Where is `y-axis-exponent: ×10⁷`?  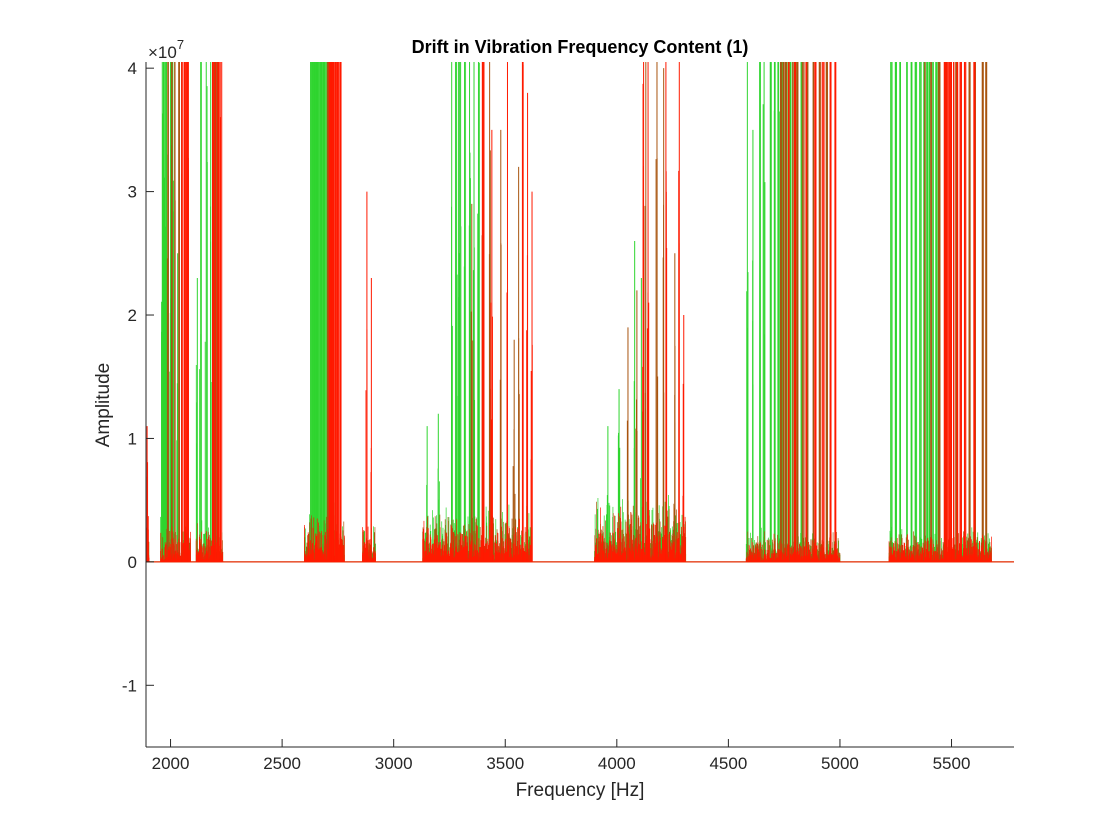
y-axis-exponent: ×10⁷ is located at coordinates (166, 49).